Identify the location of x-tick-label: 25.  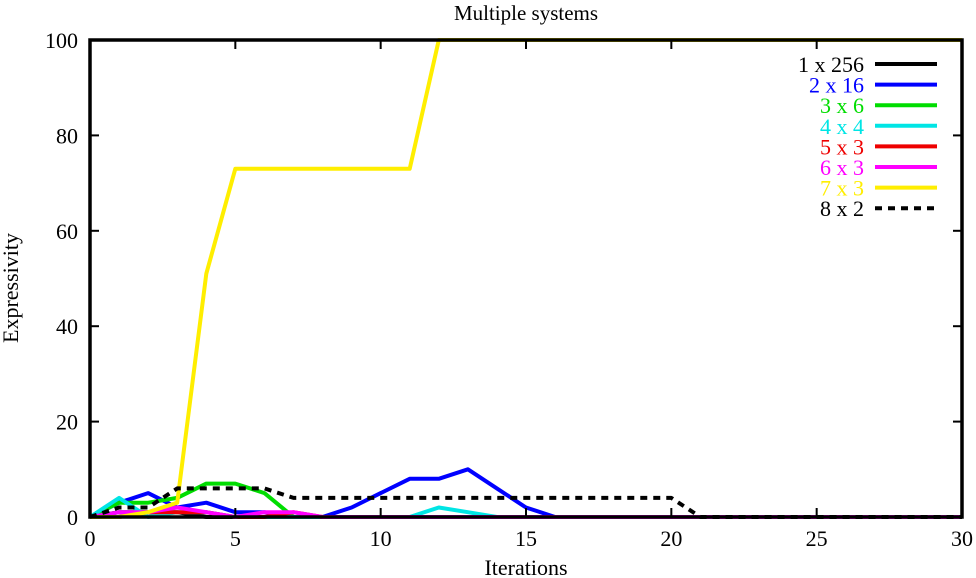
(817, 538).